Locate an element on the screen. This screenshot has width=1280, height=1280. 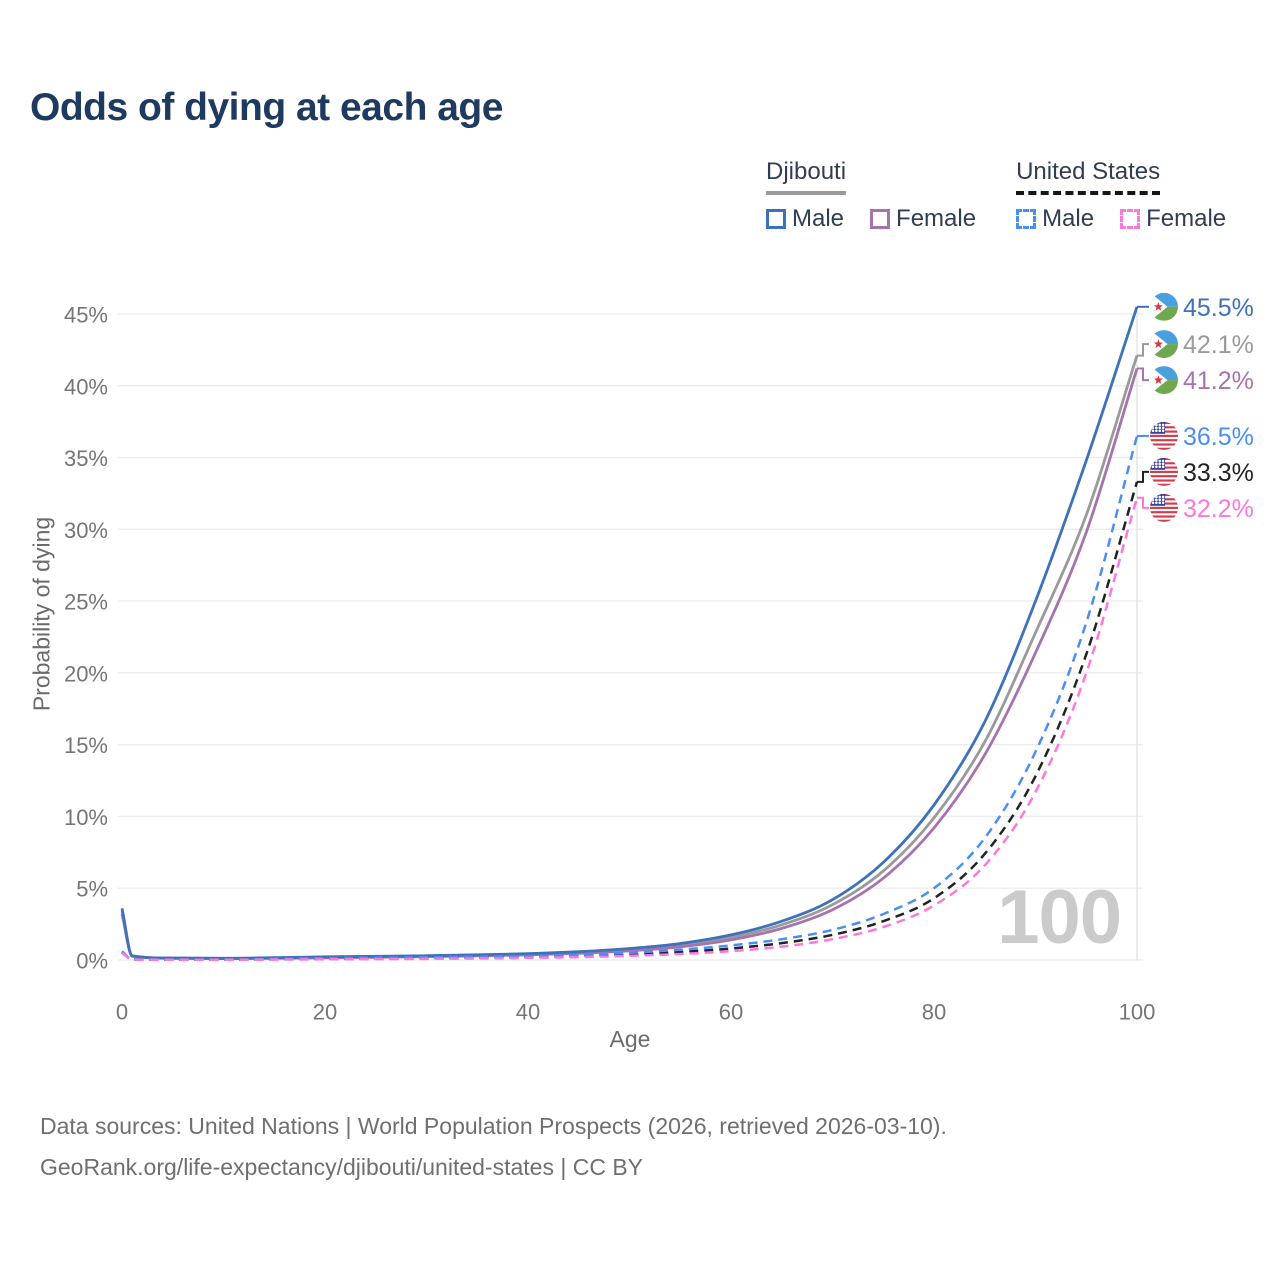
legend-swatch-us-female is located at coordinates (1130, 219).